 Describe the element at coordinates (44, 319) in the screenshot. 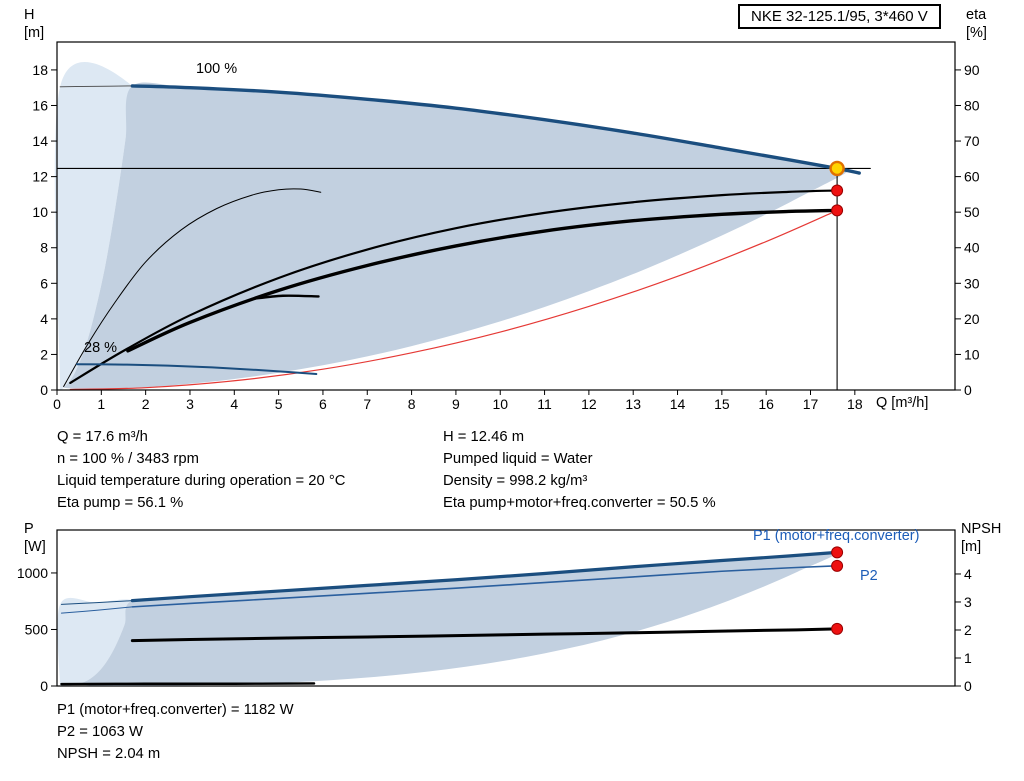

I see `y-left-tick-label: 4` at that location.